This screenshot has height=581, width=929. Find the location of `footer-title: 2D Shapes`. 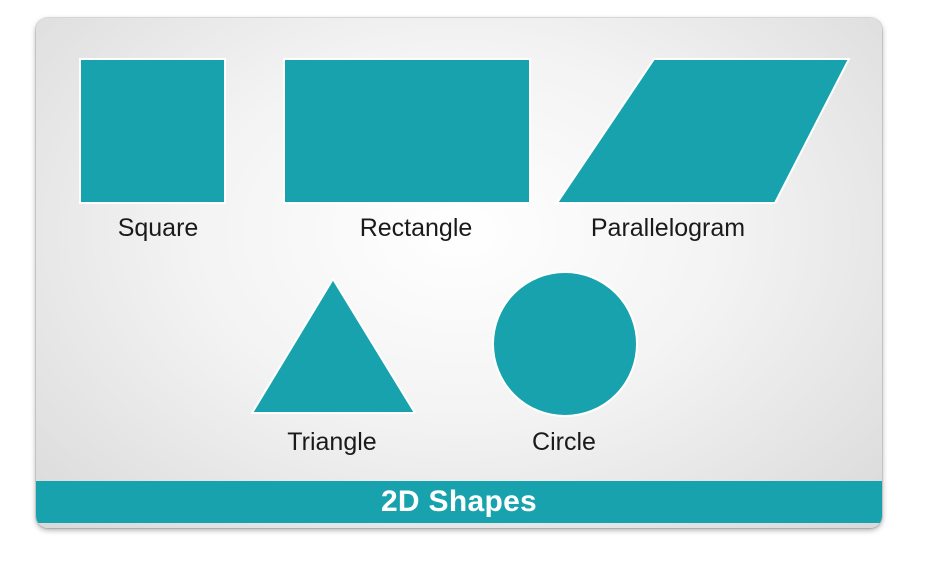

footer-title: 2D Shapes is located at coordinates (459, 501).